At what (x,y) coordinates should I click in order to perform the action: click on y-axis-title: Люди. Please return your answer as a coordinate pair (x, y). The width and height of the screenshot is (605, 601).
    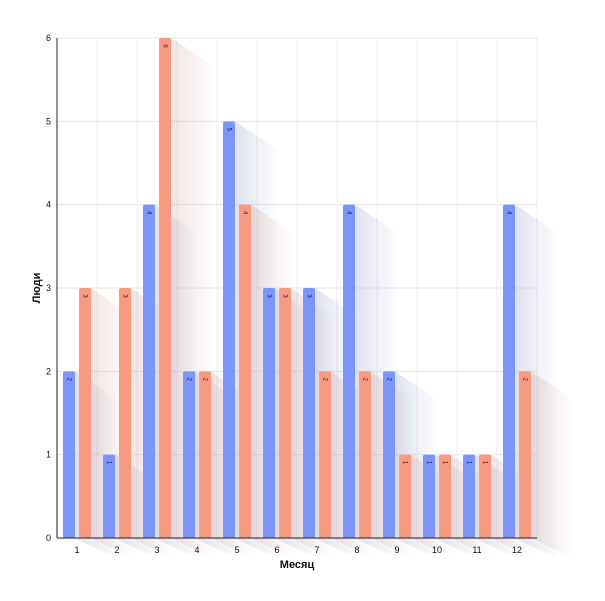
    Looking at the image, I should click on (37, 288).